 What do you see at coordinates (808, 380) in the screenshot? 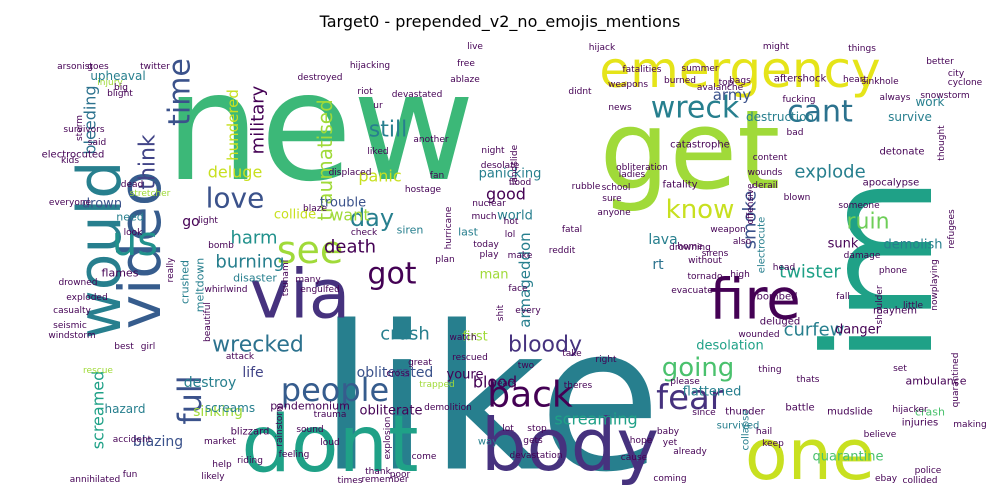
I see `cloud-word-thats: thats` at bounding box center [808, 380].